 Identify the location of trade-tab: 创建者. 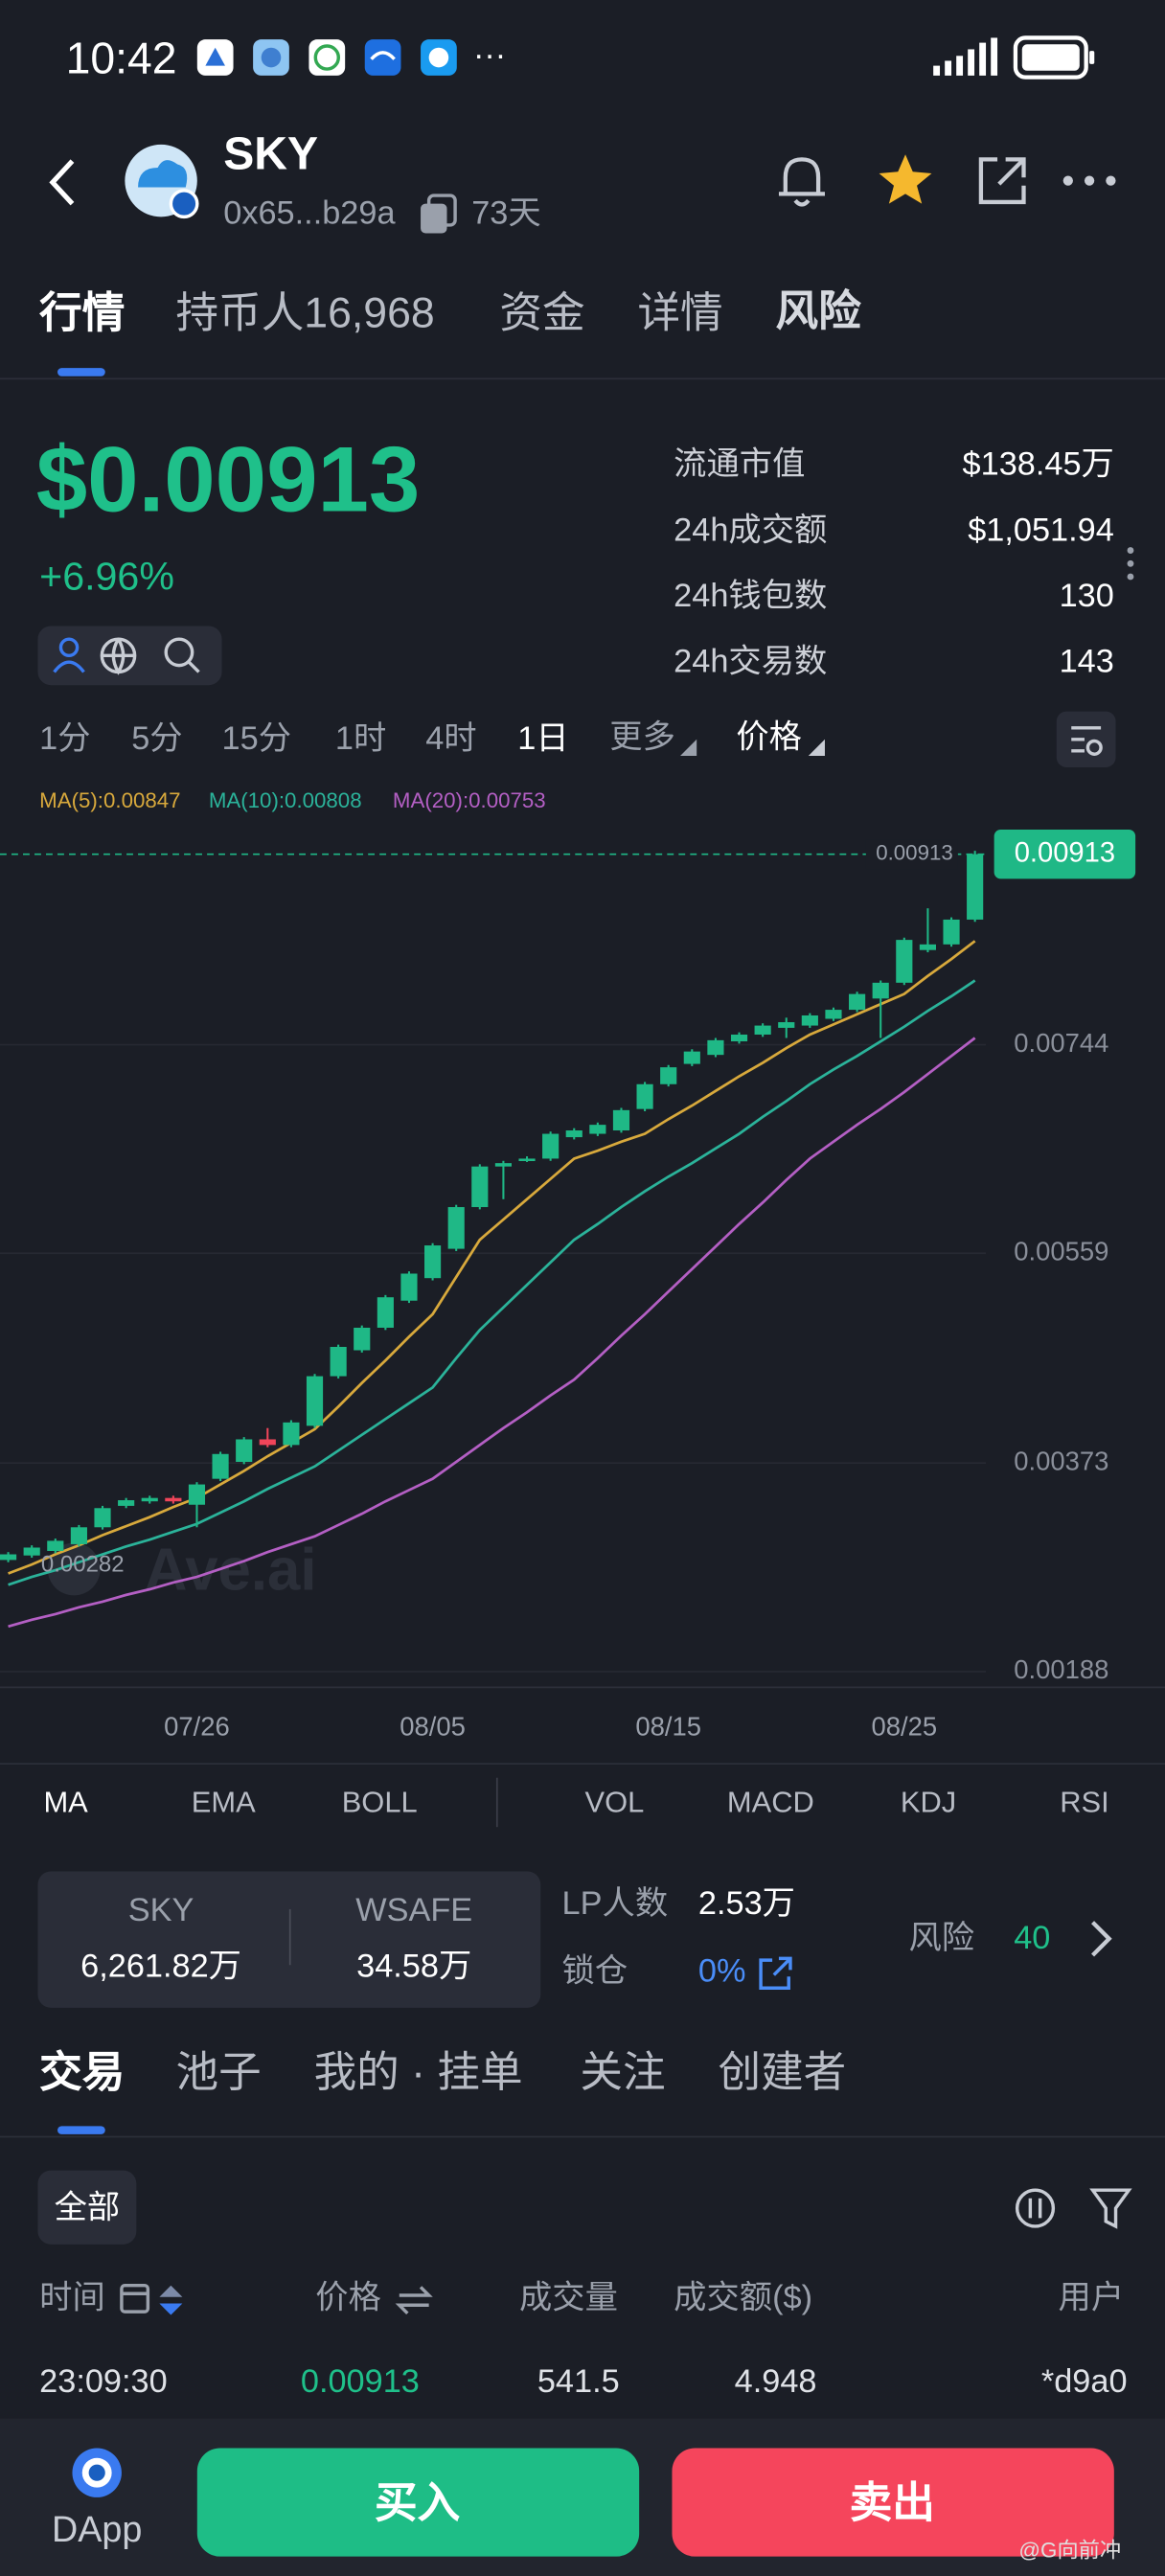
(782, 2072).